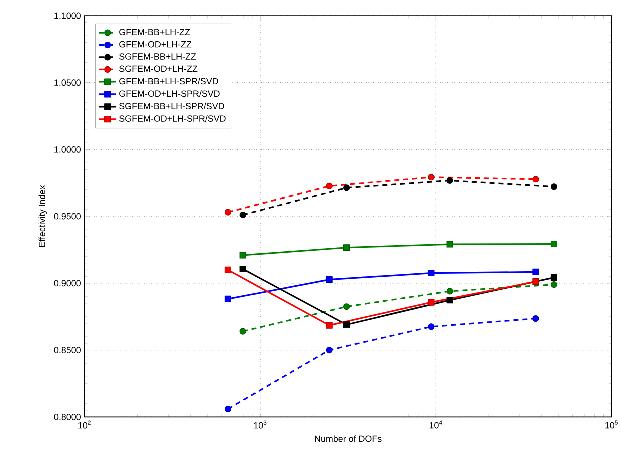 Image resolution: width=622 pixels, height=467 pixels. What do you see at coordinates (348, 439) in the screenshot?
I see `x-axis-title: Number of DOFs` at bounding box center [348, 439].